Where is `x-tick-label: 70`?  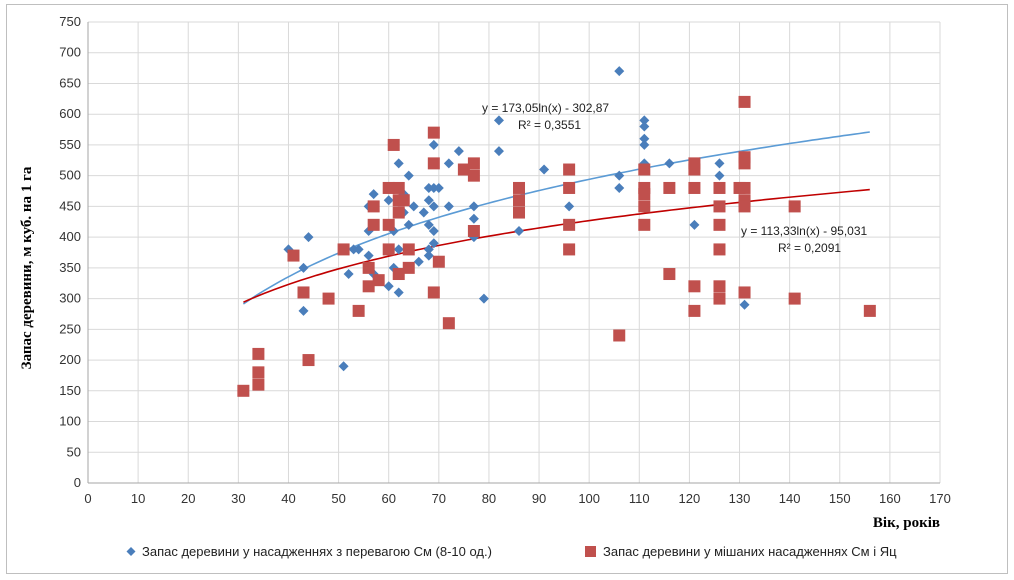
x-tick-label: 70 is located at coordinates (439, 498).